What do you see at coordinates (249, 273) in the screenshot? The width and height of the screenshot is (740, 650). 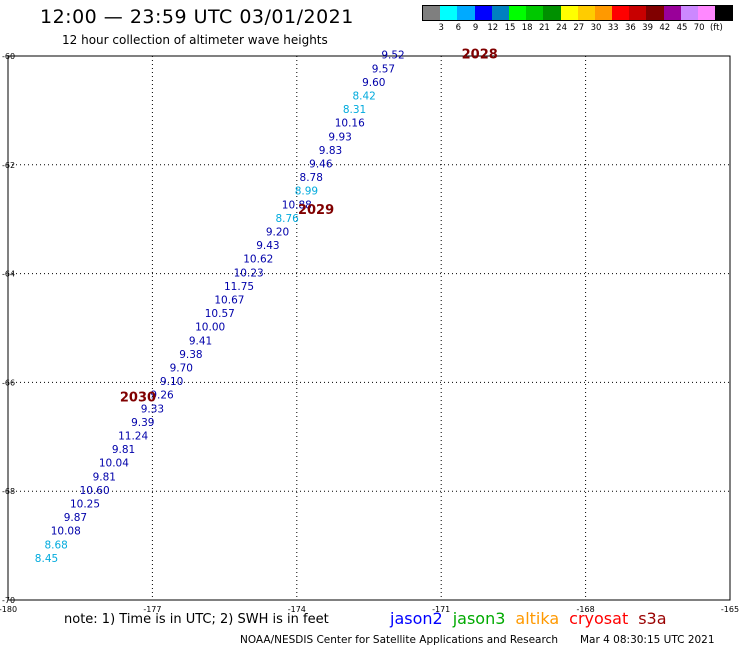 I see `wave-height-label: 10.23` at bounding box center [249, 273].